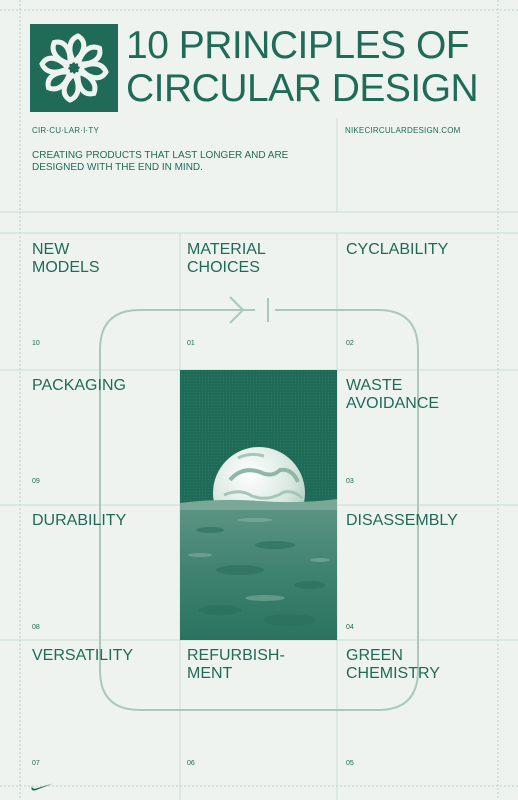  I want to click on principle-number-packaging: 09, so click(36, 481).